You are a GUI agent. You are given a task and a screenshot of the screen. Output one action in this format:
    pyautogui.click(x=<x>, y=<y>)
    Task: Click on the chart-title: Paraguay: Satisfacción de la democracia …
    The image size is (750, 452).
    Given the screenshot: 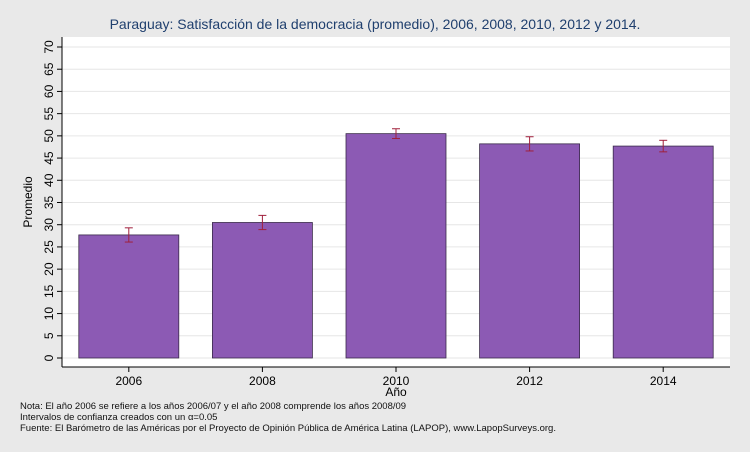 What is the action you would take?
    pyautogui.click(x=375, y=24)
    